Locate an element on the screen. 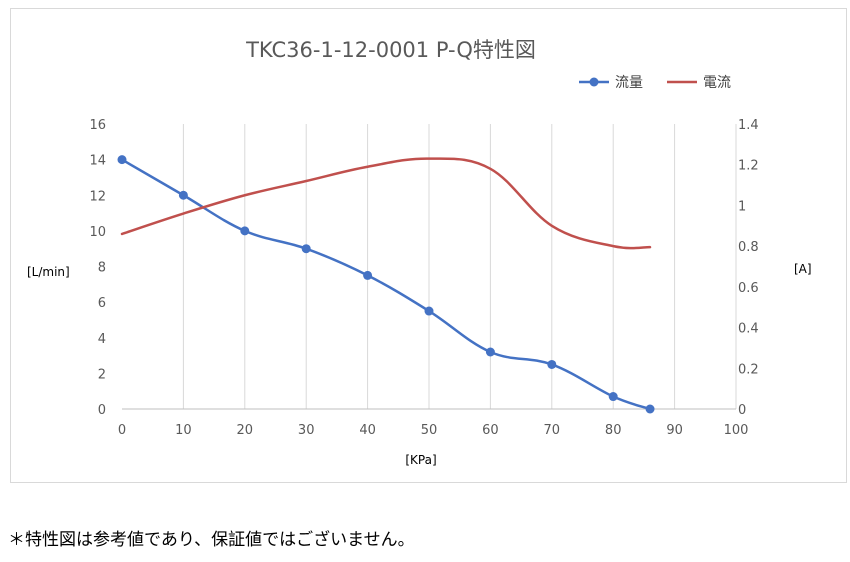  x-tick-label: 50 is located at coordinates (429, 430).